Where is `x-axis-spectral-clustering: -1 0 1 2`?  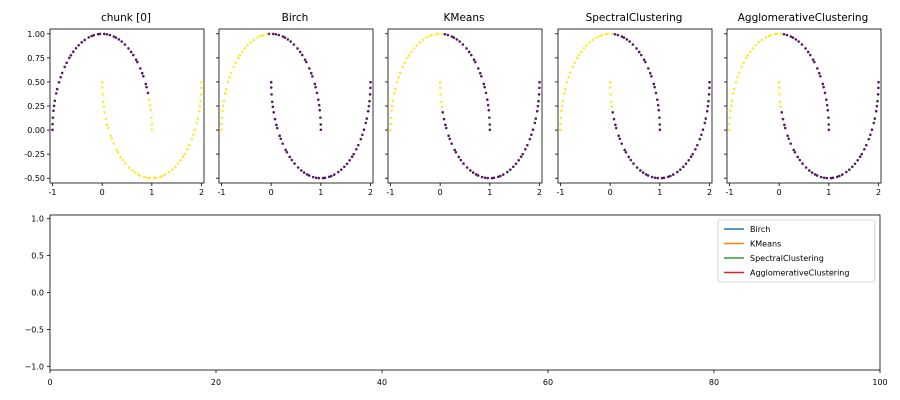 x-axis-spectral-clustering: -1 0 1 2 is located at coordinates (634, 190).